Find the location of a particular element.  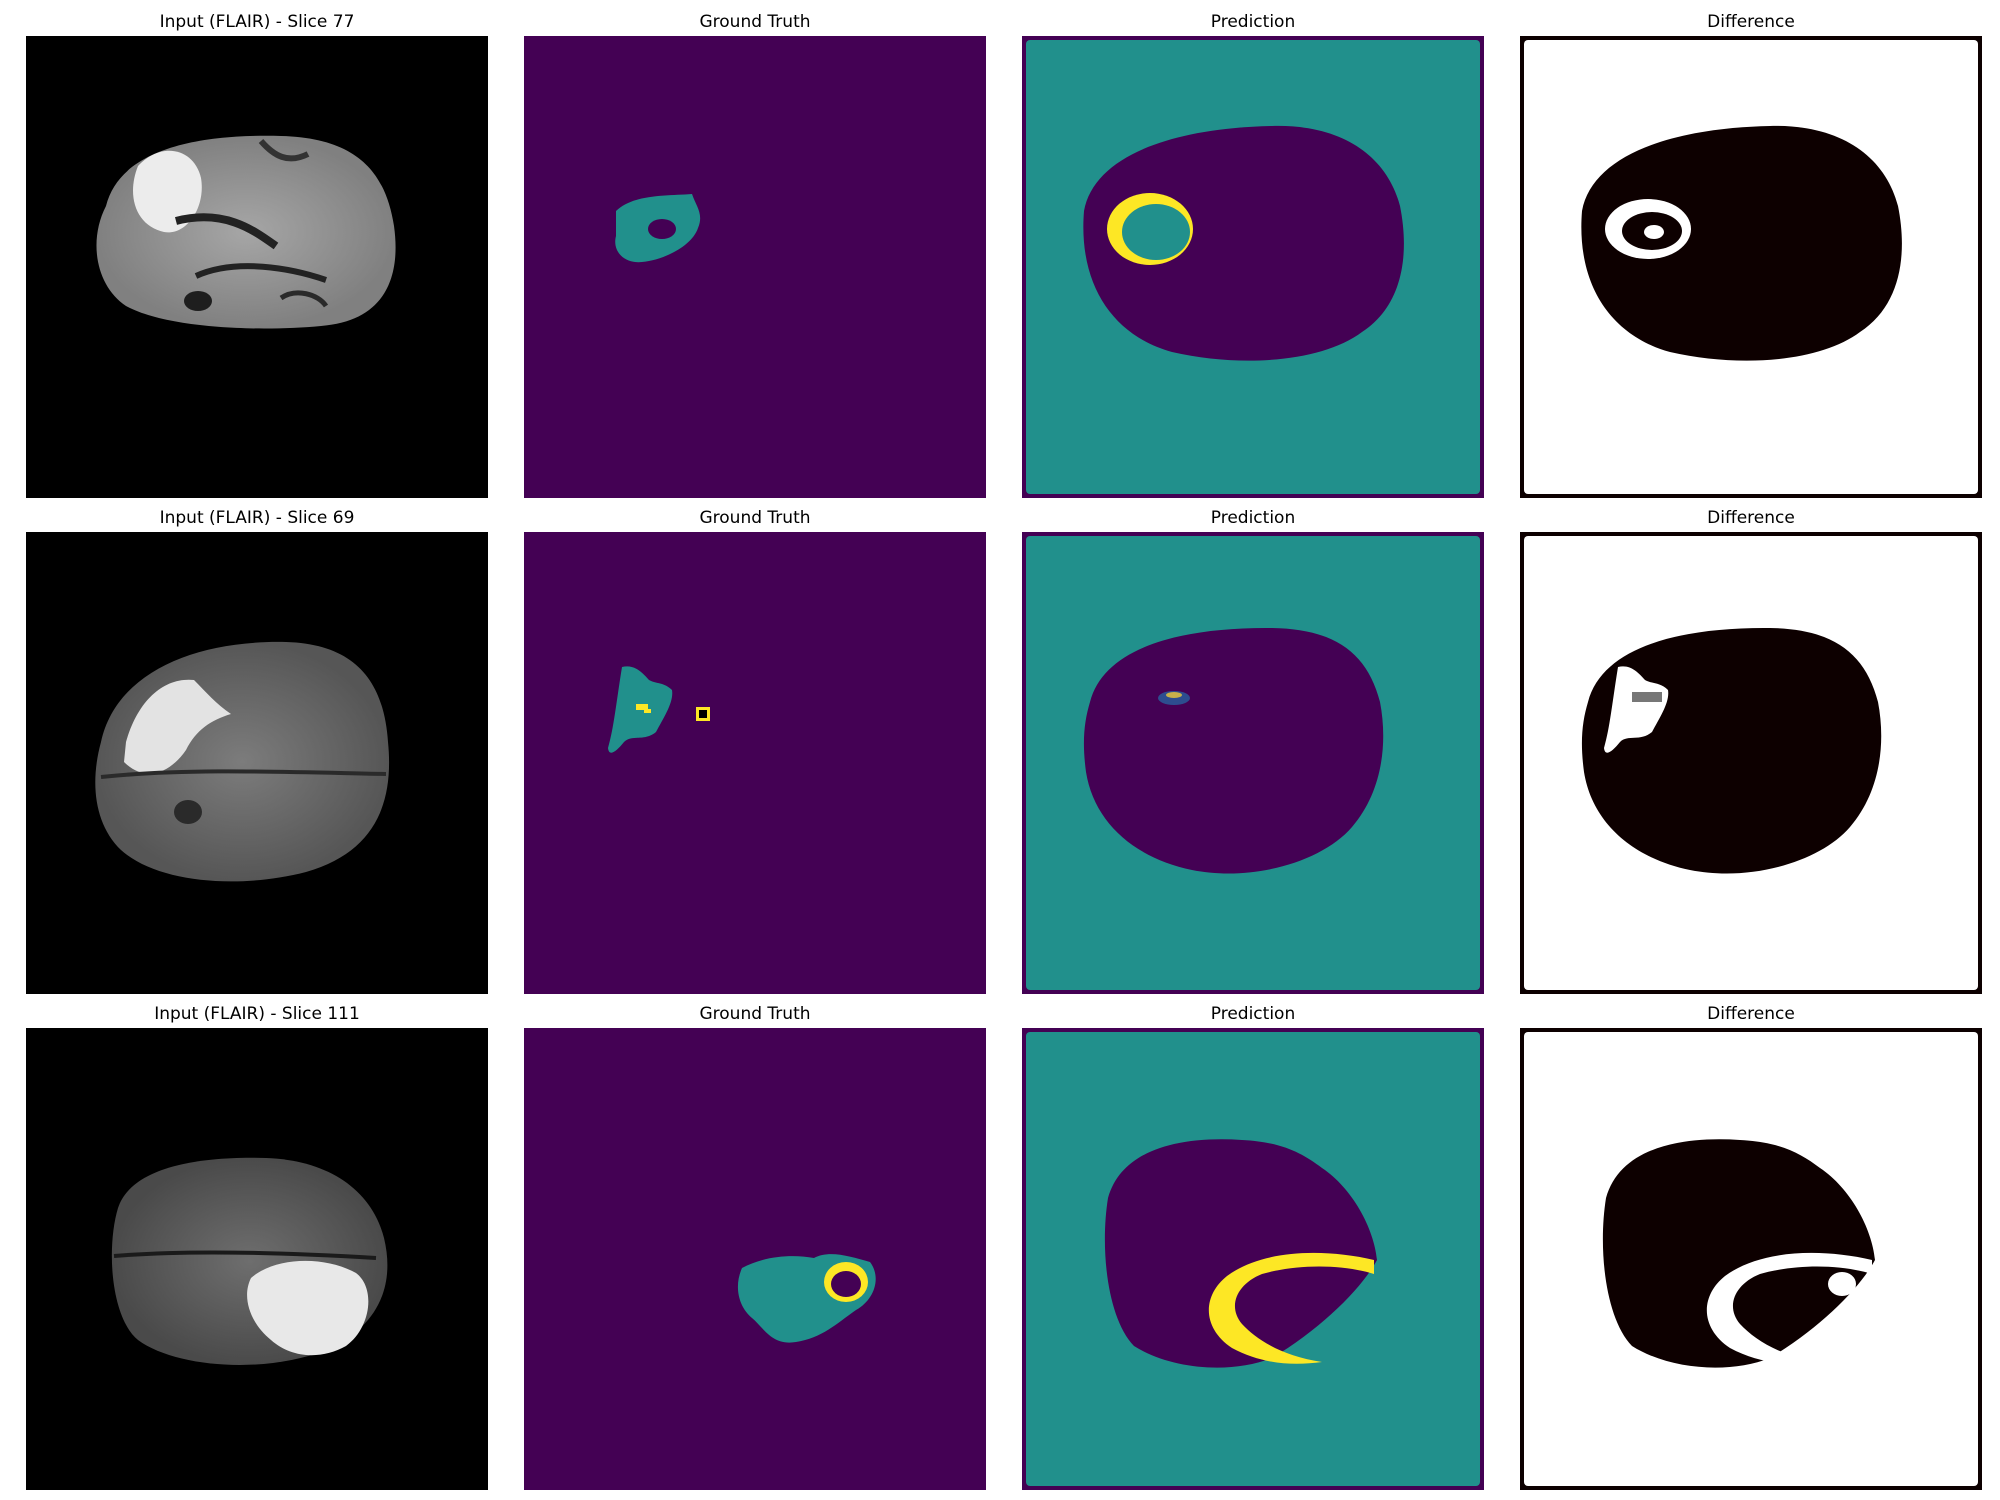

panel-title-input-slice-77: Input (FLAIR) - Slice 77 is located at coordinates (257, 22).